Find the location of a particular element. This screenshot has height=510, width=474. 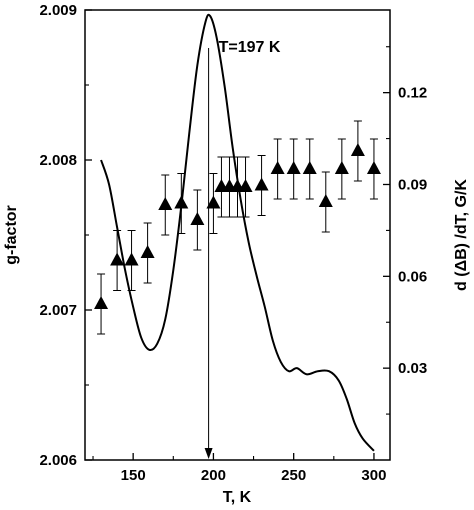

annotation-label: T=197 K is located at coordinates (250, 47).